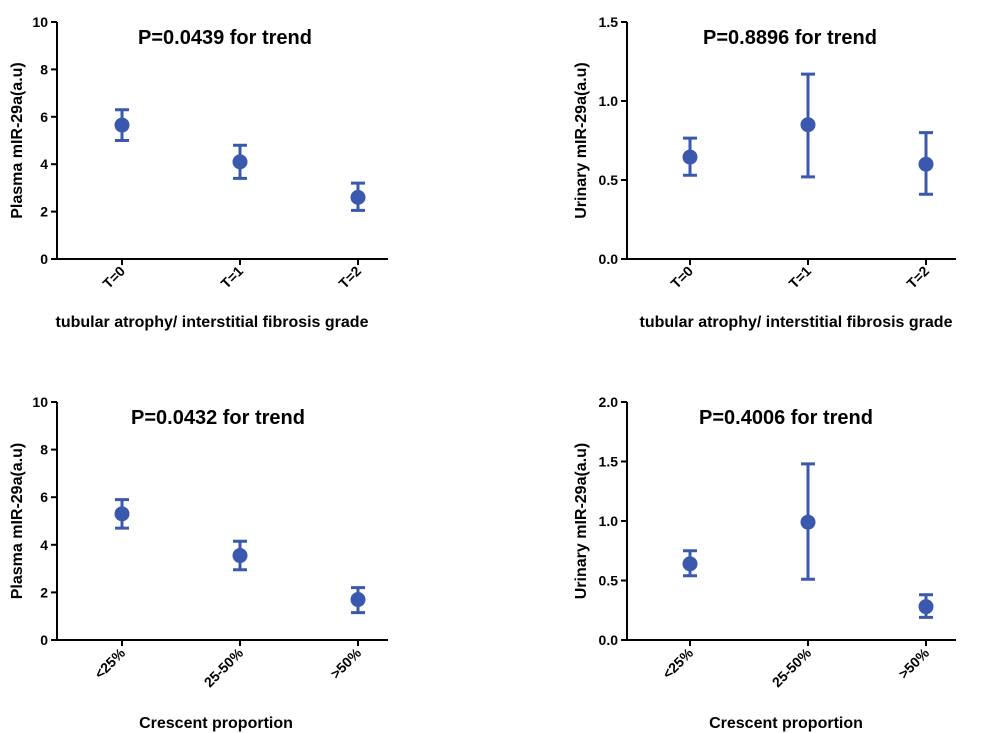  What do you see at coordinates (790, 38) in the screenshot?
I see `panel-title: P=0.8896 for trend` at bounding box center [790, 38].